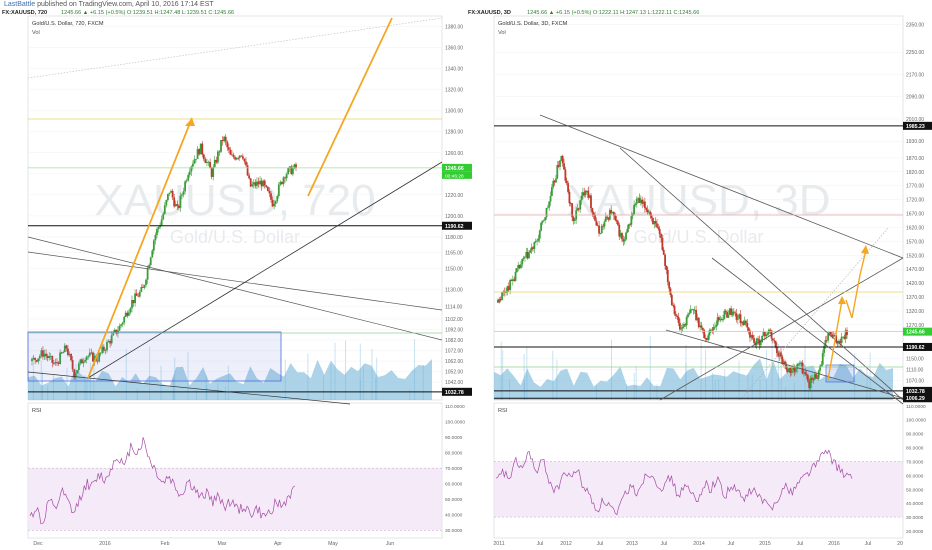  What do you see at coordinates (765, 544) in the screenshot?
I see `x-tick-label: 2015` at bounding box center [765, 544].